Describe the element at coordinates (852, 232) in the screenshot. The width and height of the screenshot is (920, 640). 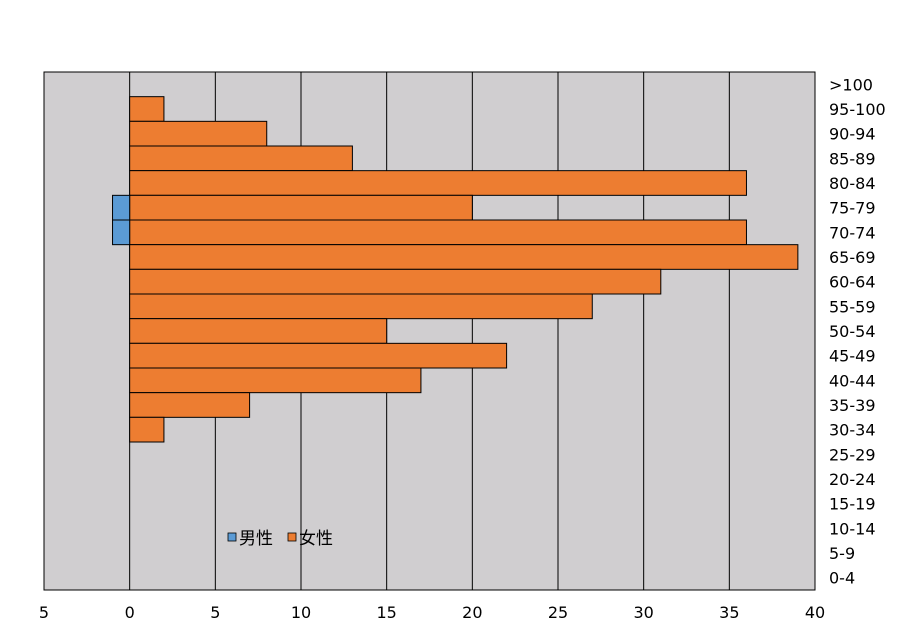
I see `y-tick-label: 70-74` at that location.